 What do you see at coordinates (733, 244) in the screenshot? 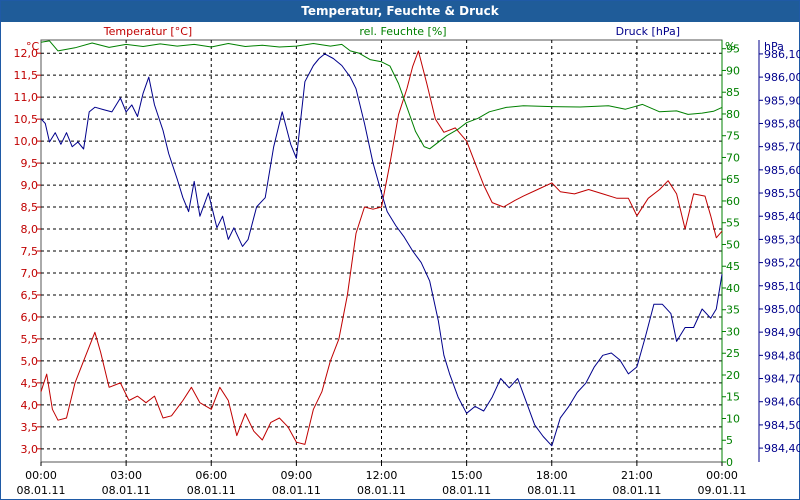
I see `humidity-tick-label: 50` at bounding box center [733, 244].